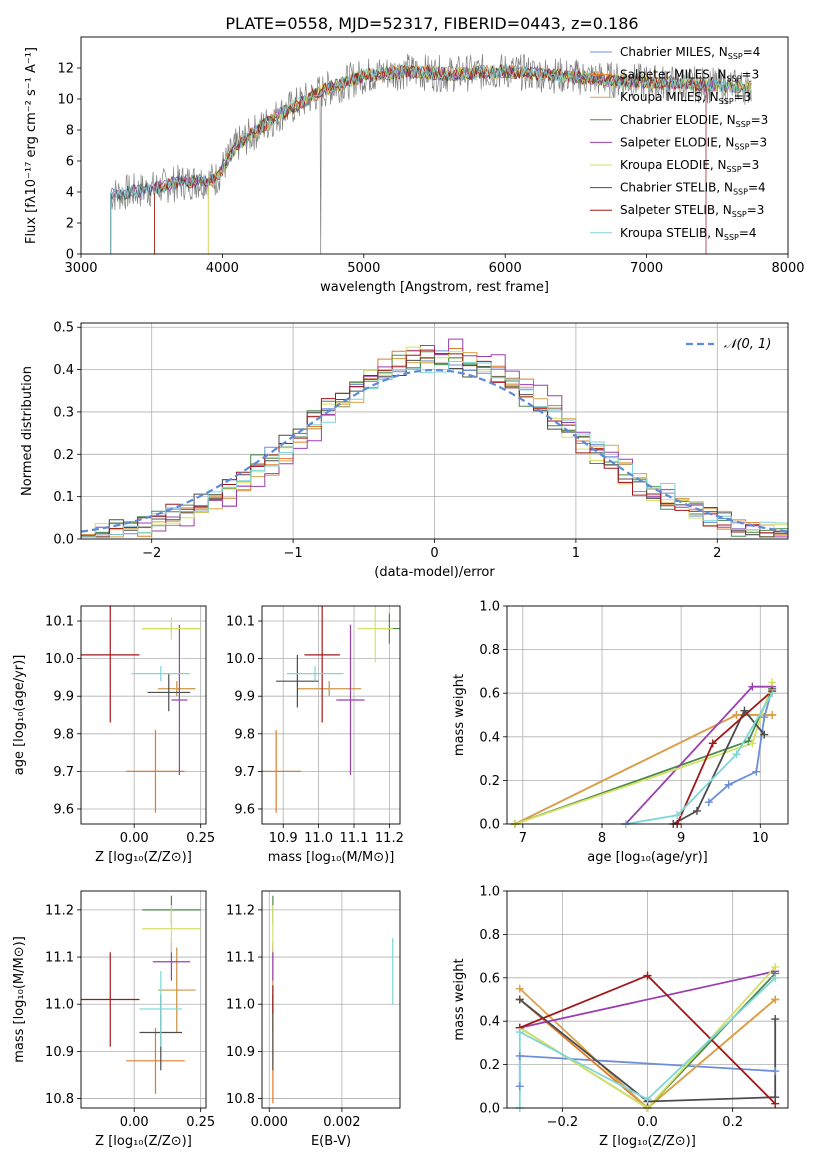  I want to click on massweight-vs-age-plot-area, so click(644, 753).